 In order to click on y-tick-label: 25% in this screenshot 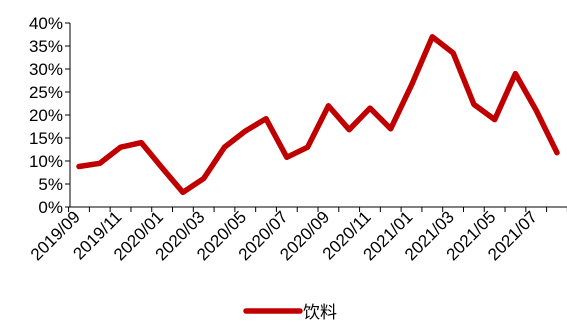, I will do `click(46, 92)`.